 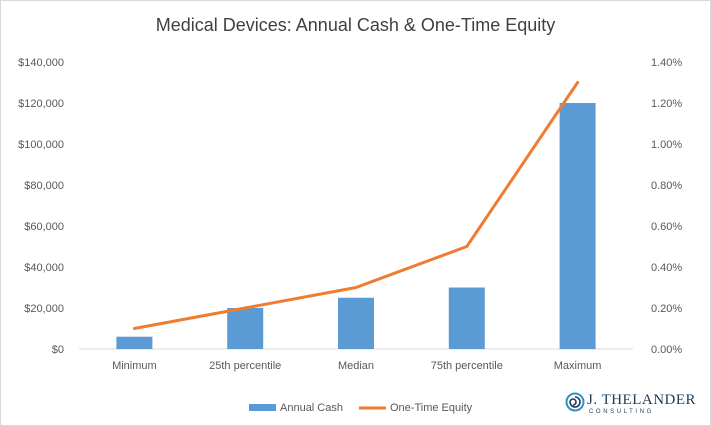 I want to click on logo: J. THELANDER CONSULTING, so click(x=630, y=403).